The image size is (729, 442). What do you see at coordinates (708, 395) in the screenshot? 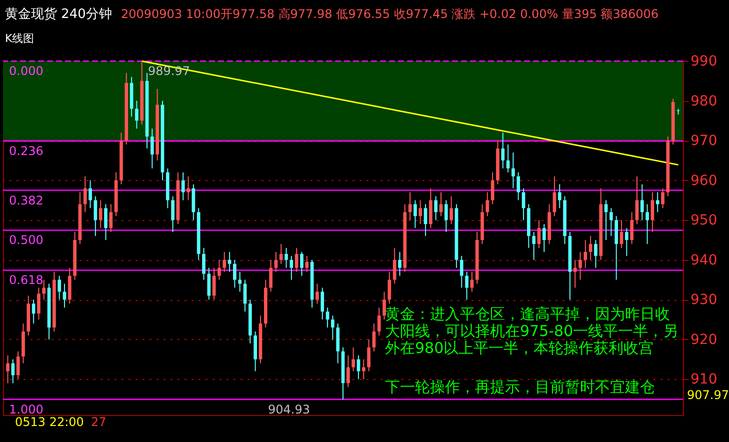
I see `text: 907.97` at bounding box center [708, 395].